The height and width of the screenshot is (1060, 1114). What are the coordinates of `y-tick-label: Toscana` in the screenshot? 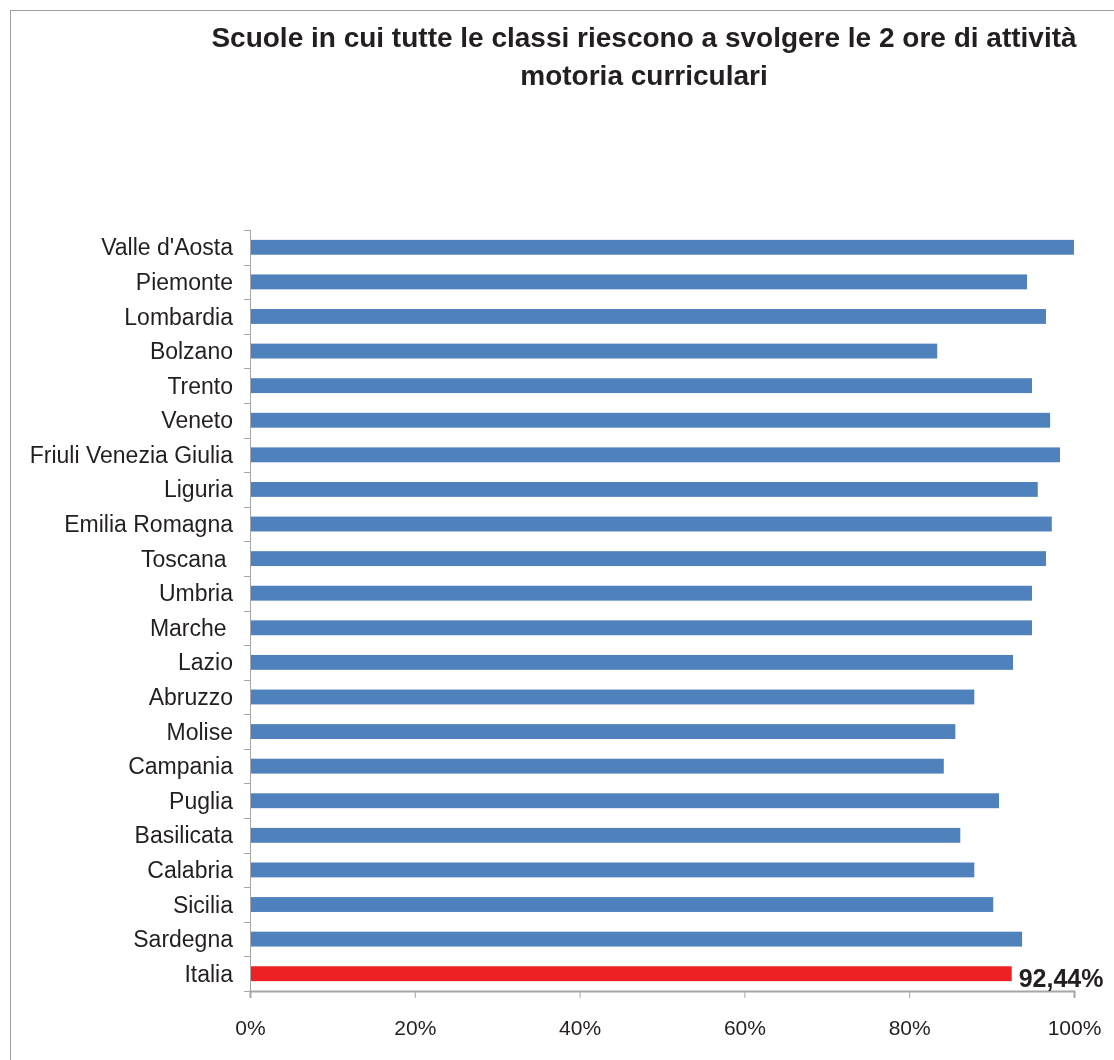 It's located at (186, 558).